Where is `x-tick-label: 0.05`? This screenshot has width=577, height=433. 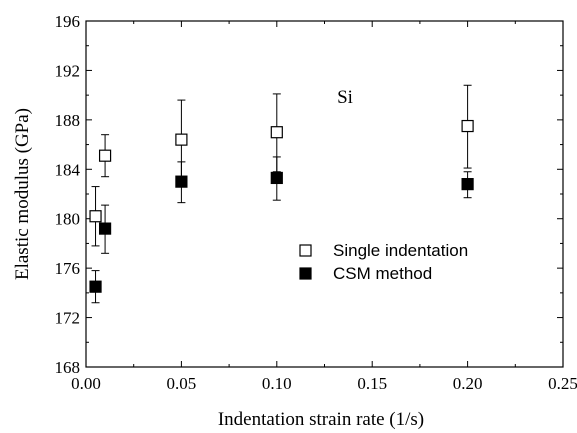 x-tick-label: 0.05 is located at coordinates (182, 383).